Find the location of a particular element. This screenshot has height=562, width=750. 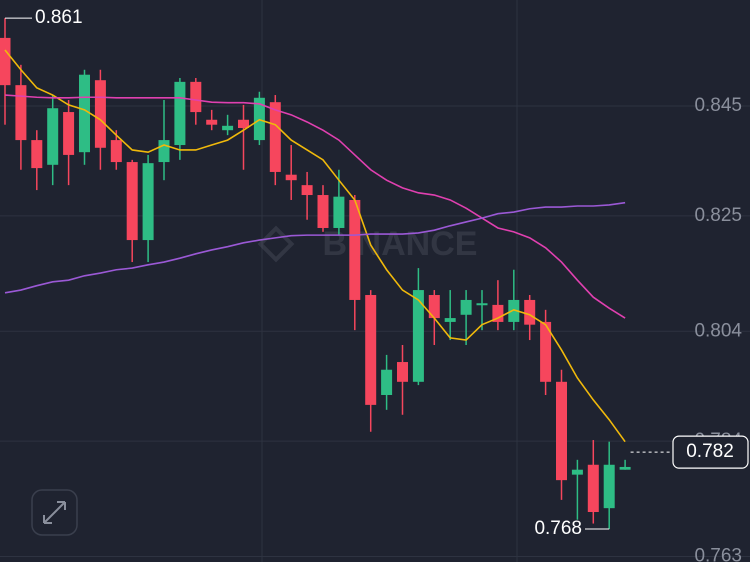

y-tick-label: 0.804 is located at coordinates (718, 330).